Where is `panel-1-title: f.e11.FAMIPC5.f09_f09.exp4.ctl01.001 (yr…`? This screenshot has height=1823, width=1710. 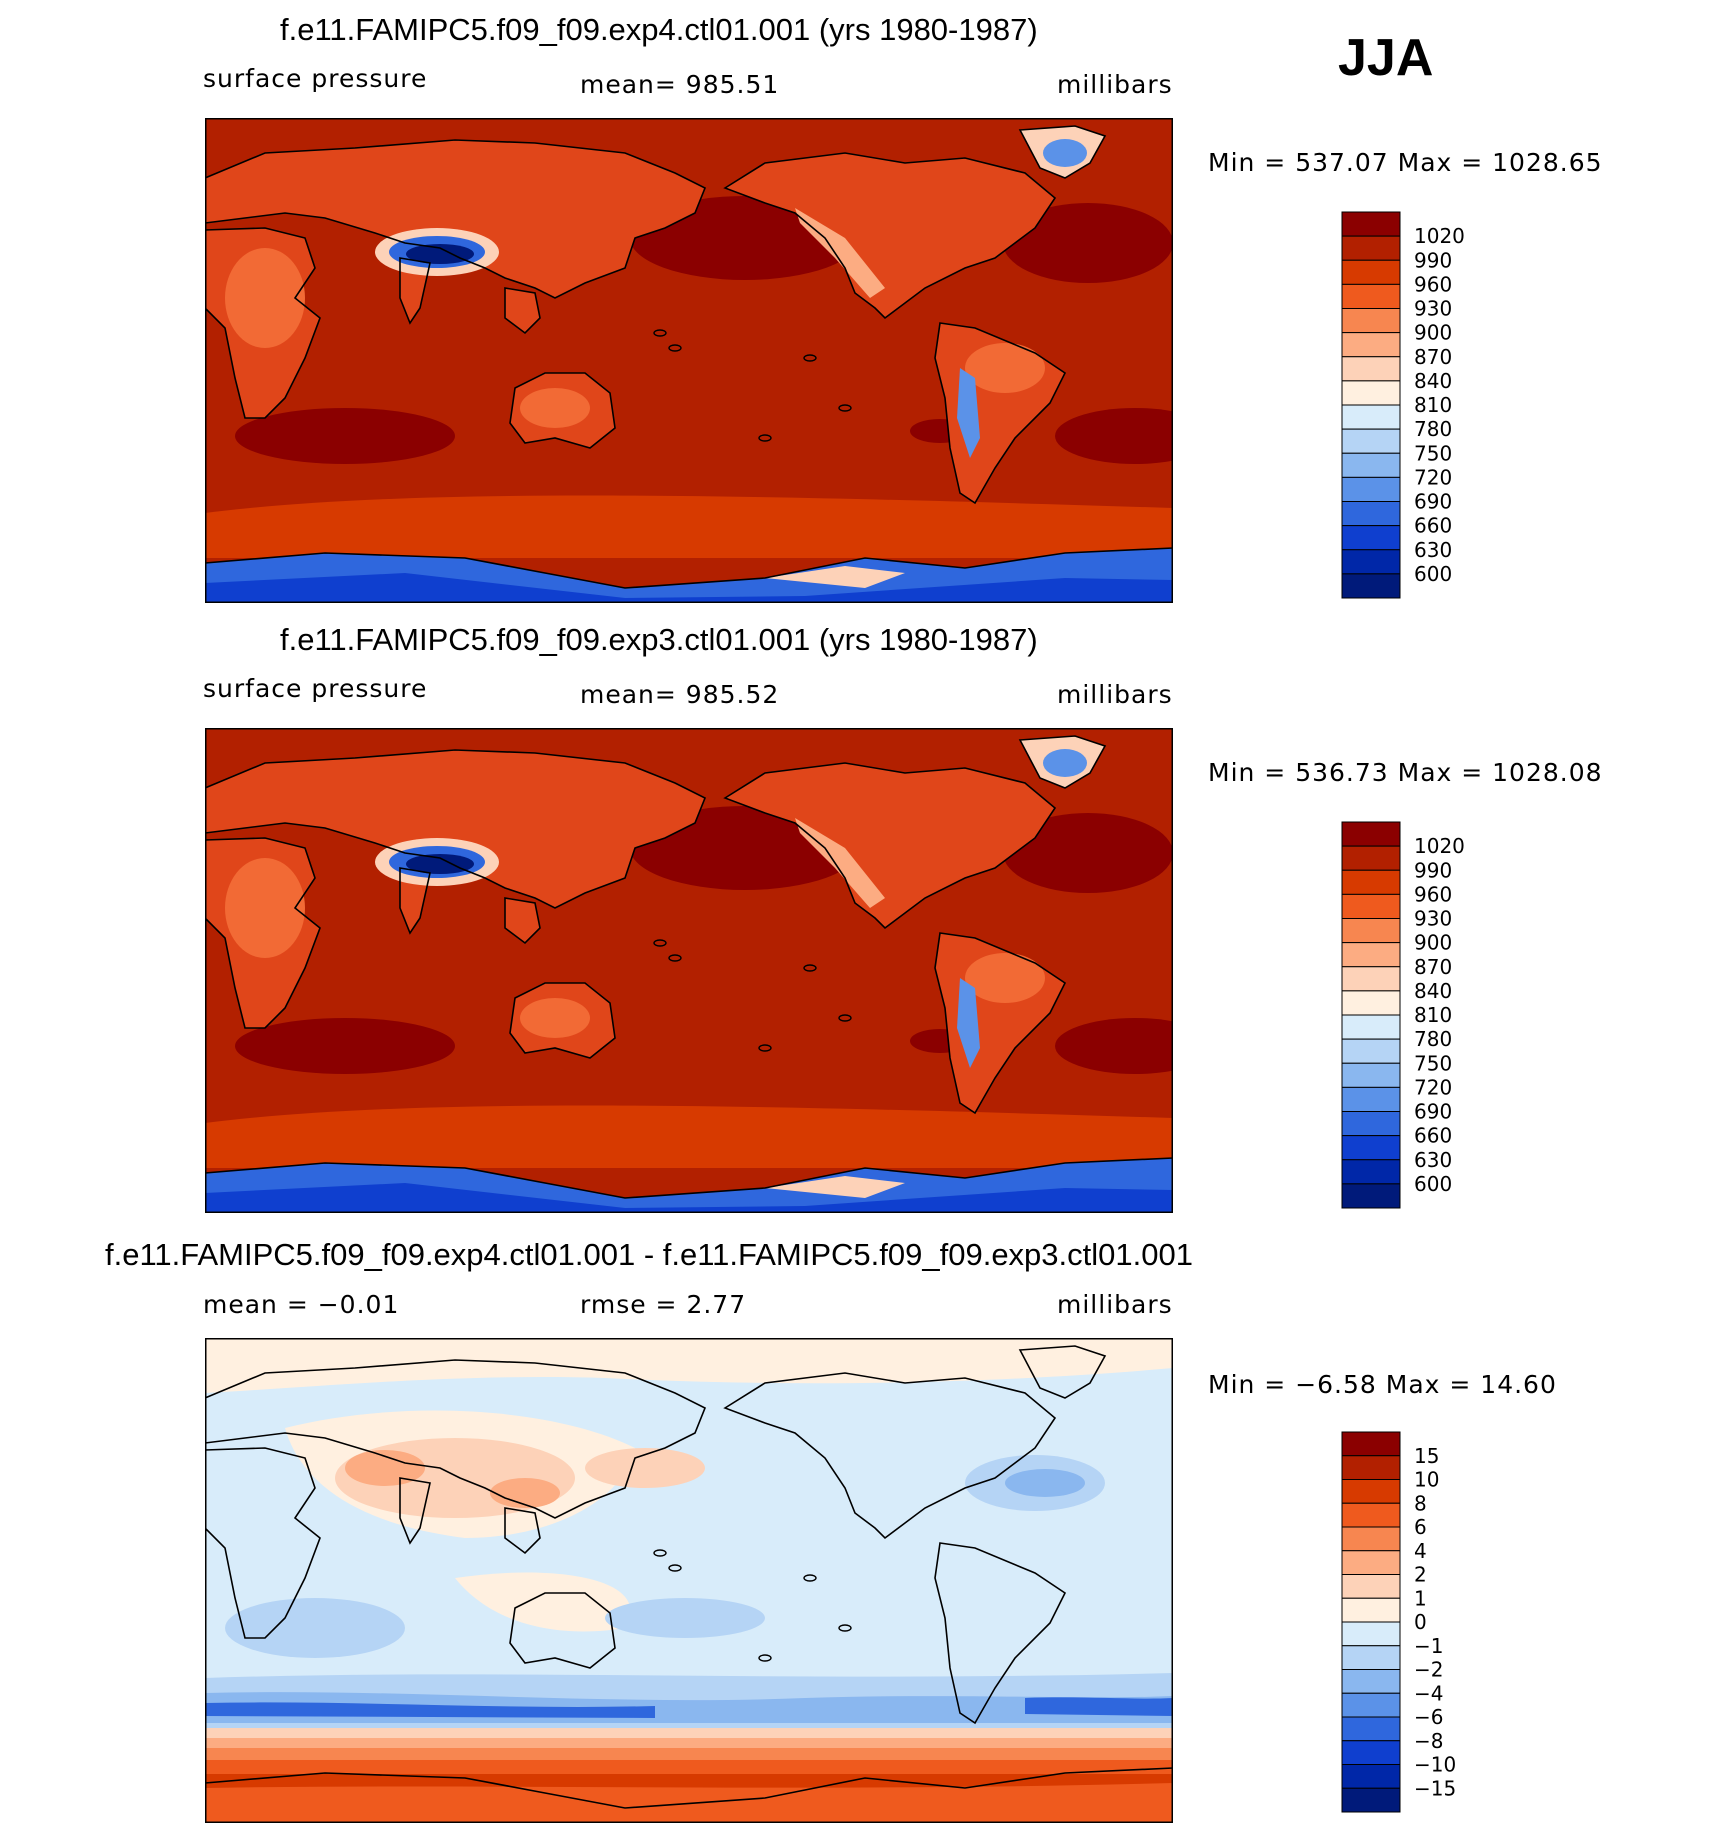 panel-1-title: f.e11.FAMIPC5.f09_f09.exp4.ctl01.001 (yr… is located at coordinates (659, 29).